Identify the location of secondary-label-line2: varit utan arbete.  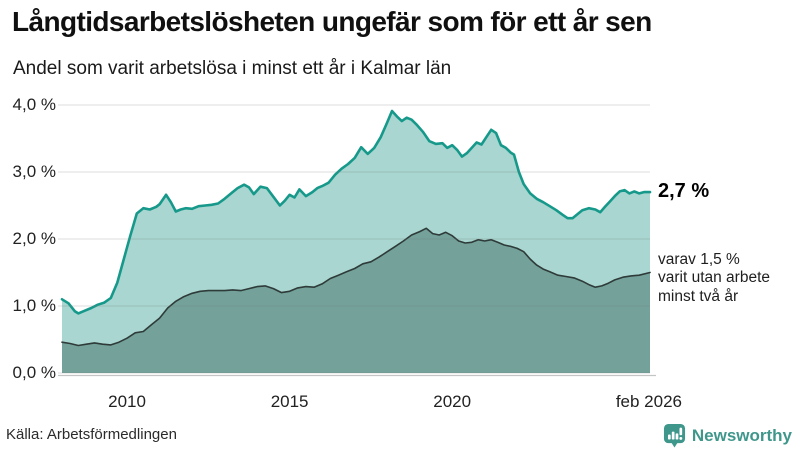
(714, 278).